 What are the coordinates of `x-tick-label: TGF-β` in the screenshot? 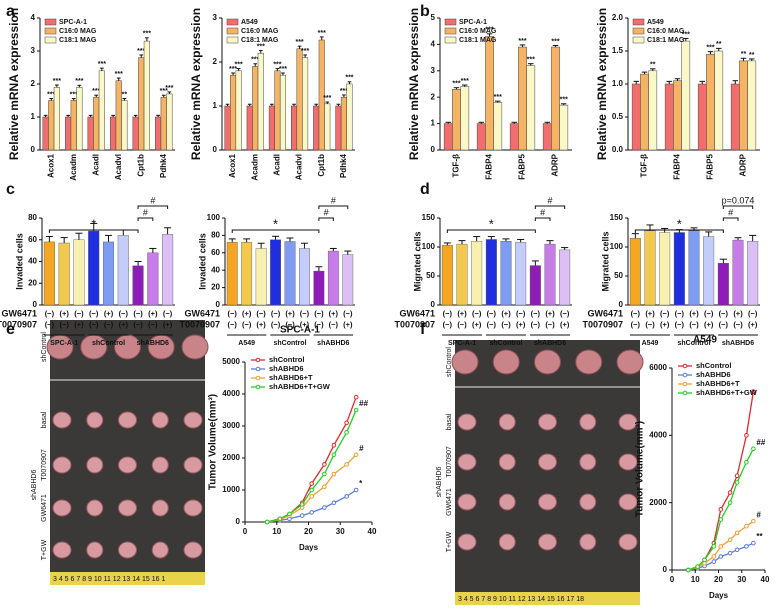 It's located at (456, 166).